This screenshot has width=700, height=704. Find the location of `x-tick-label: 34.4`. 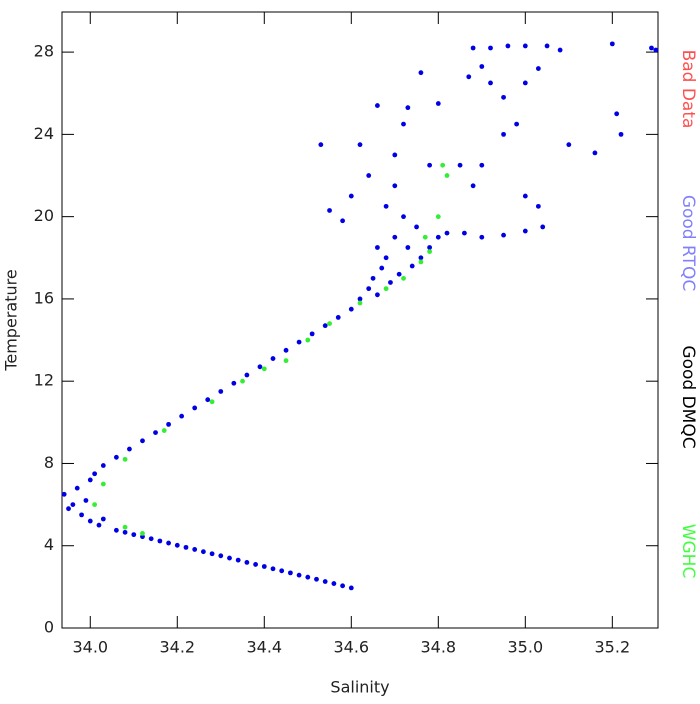

x-tick-label: 34.4 is located at coordinates (264, 647).